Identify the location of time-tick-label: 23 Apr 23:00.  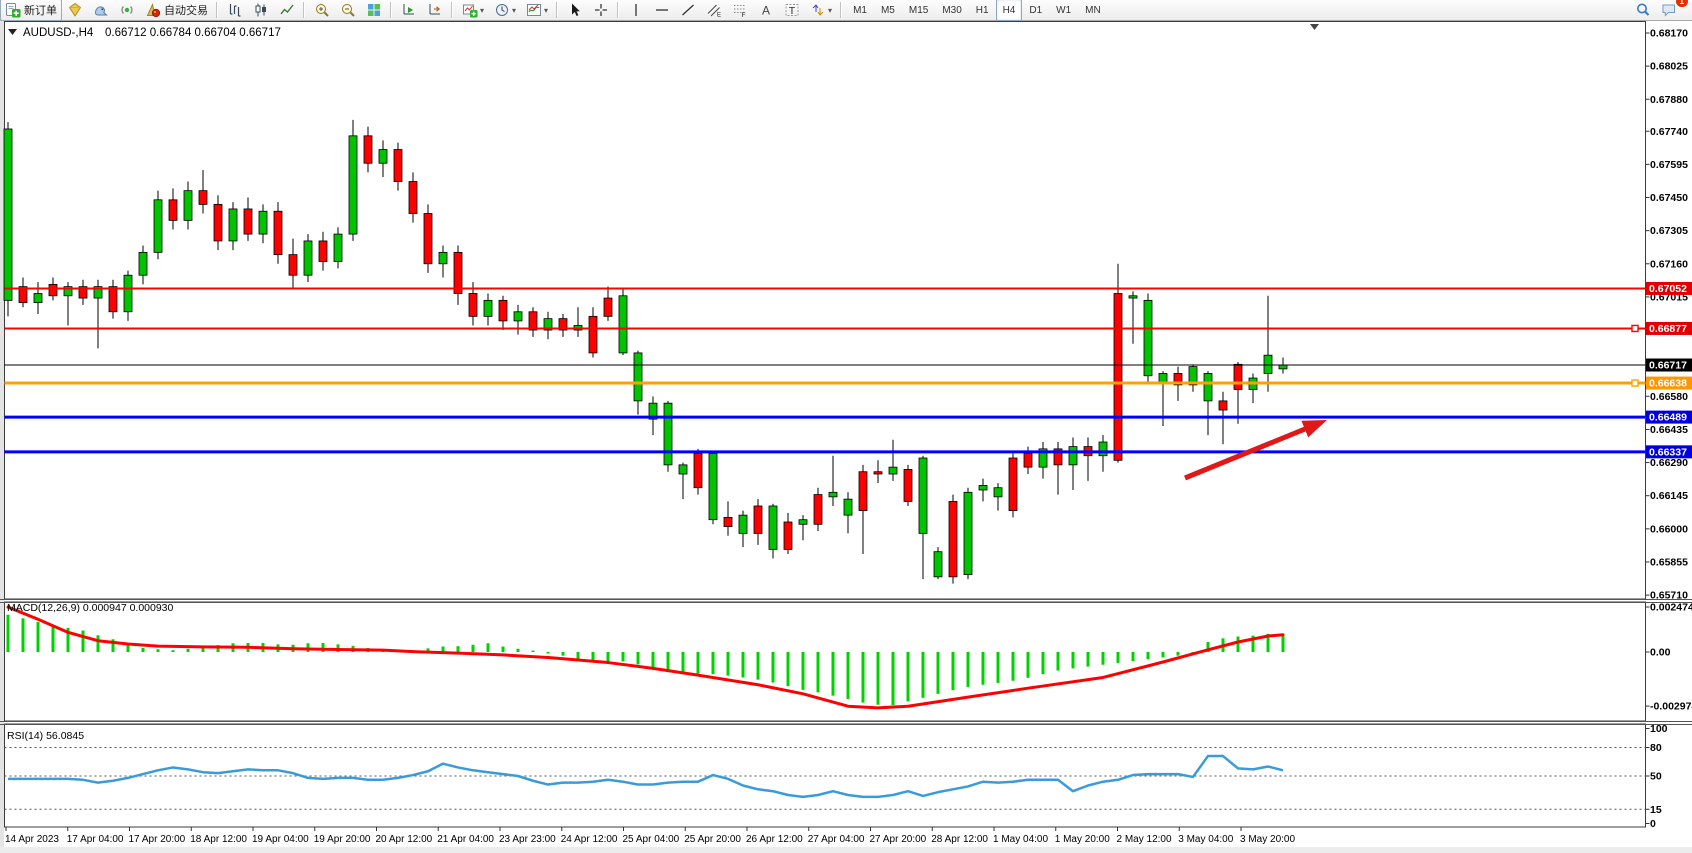
(527, 839).